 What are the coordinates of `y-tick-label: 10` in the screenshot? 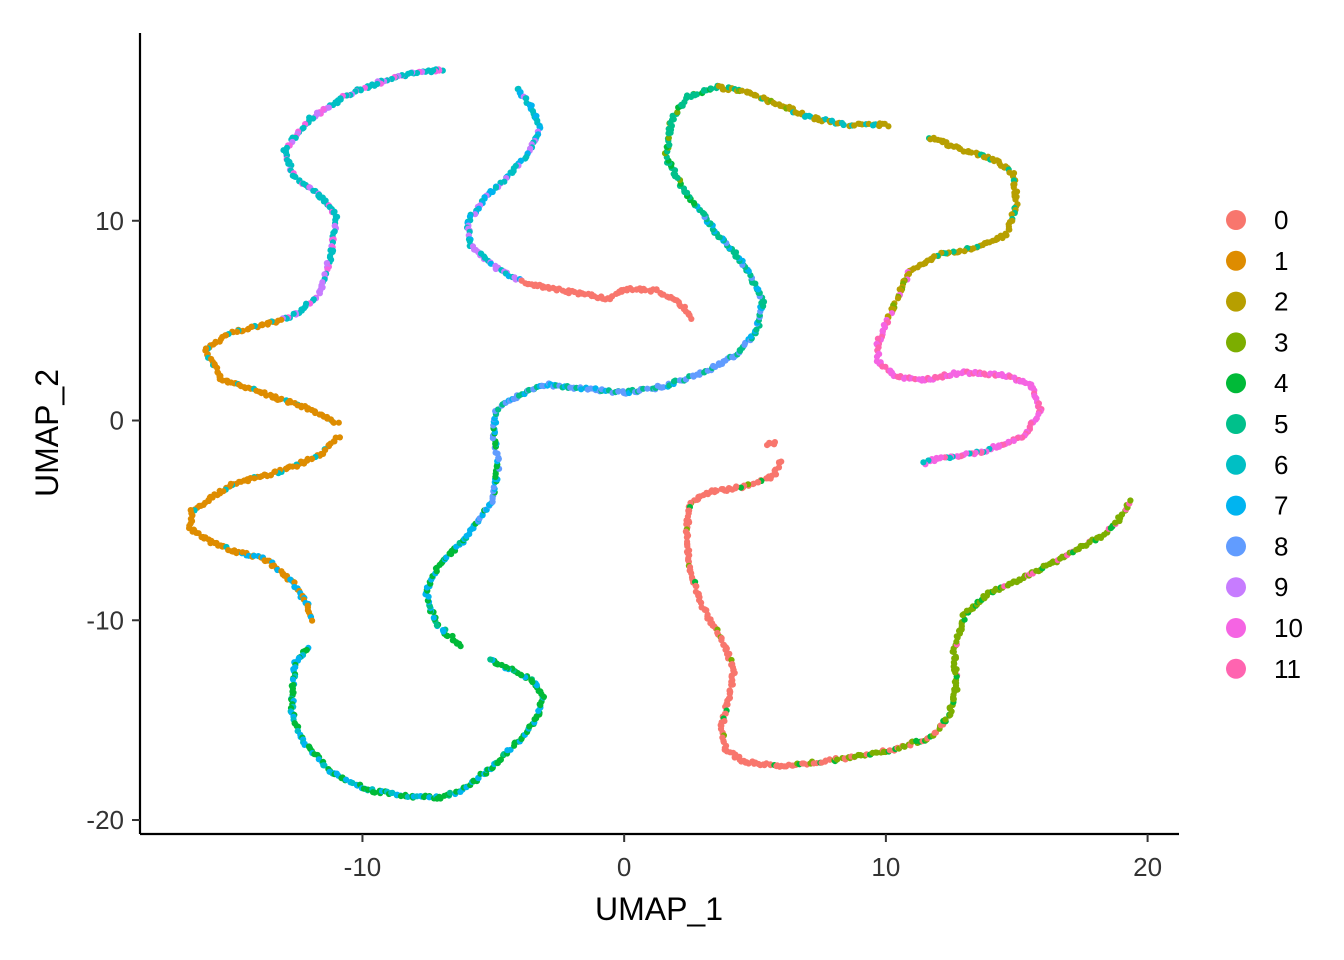 It's located at (109, 221).